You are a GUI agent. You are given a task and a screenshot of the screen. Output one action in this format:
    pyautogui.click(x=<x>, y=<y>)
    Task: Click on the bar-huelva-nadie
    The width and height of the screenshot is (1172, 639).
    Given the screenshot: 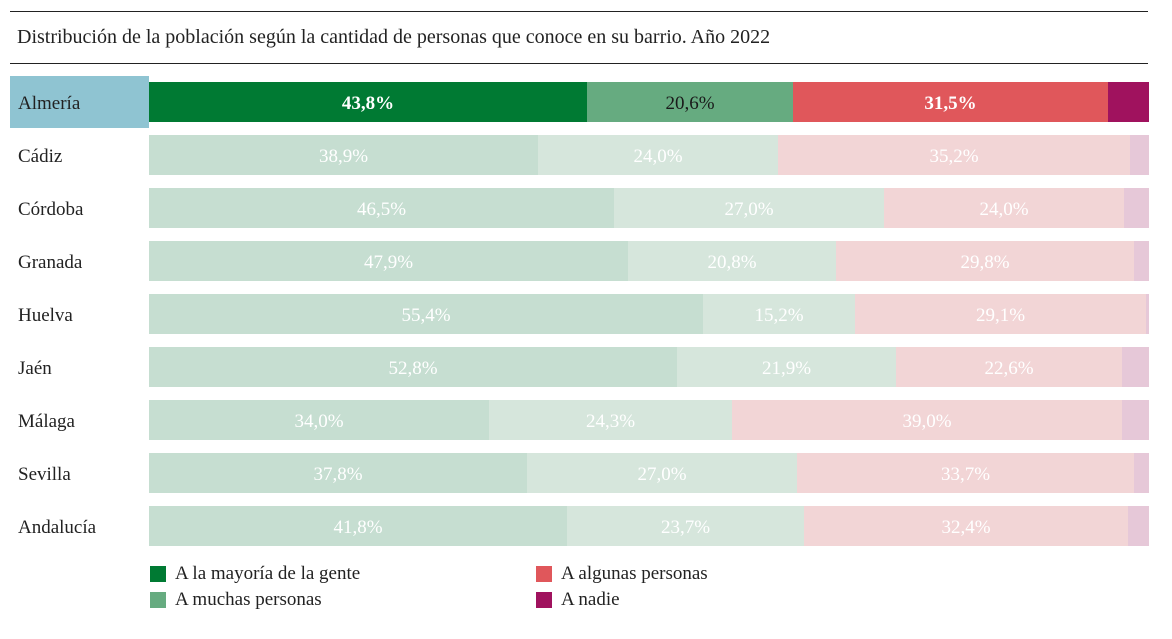 What is the action you would take?
    pyautogui.click(x=1147, y=314)
    